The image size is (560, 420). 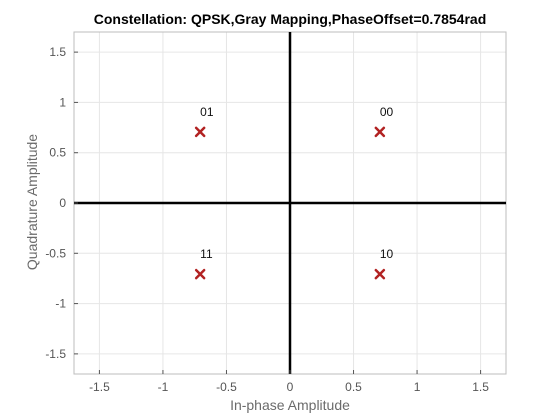 What do you see at coordinates (62, 203) in the screenshot?
I see `y-tick-label: 0` at bounding box center [62, 203].